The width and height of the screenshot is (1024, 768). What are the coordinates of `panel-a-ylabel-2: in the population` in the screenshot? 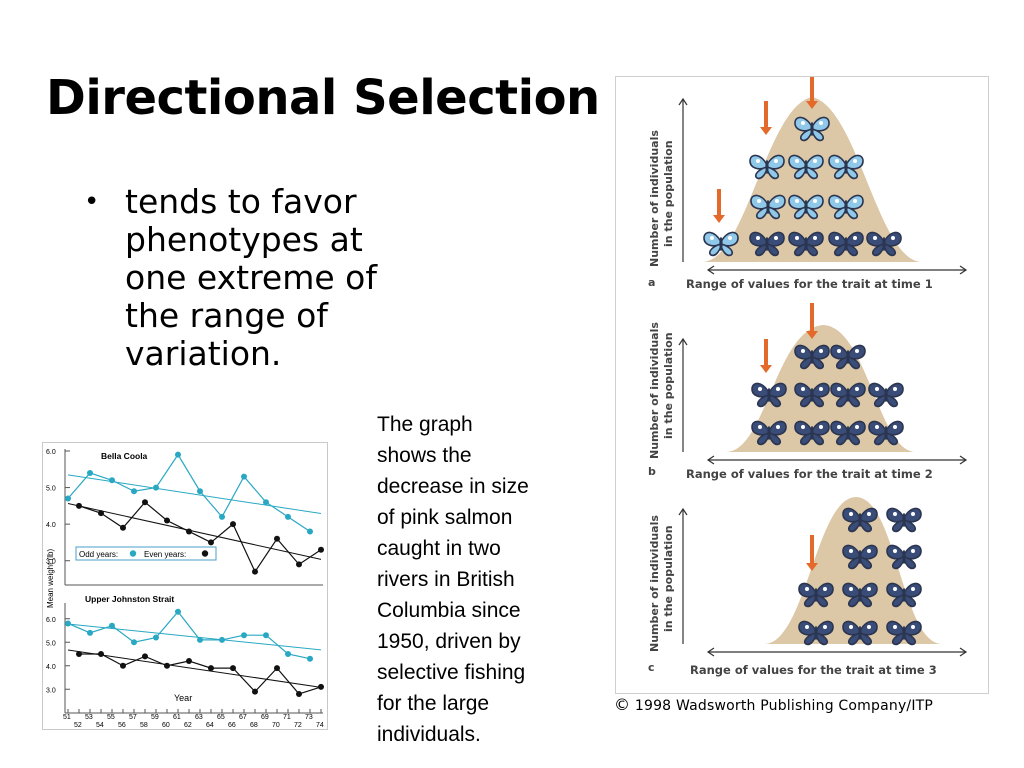 It's located at (668, 193).